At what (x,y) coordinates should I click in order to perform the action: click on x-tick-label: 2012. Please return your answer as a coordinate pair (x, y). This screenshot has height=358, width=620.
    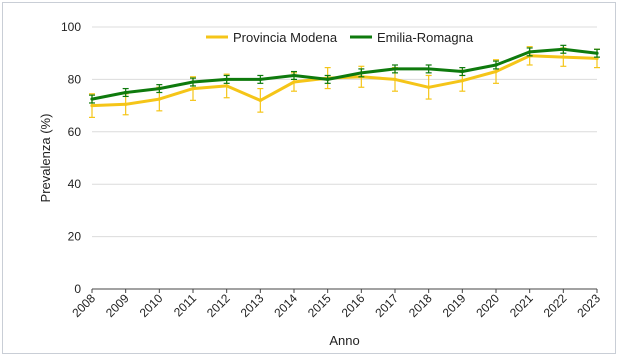
    Looking at the image, I should click on (218, 305).